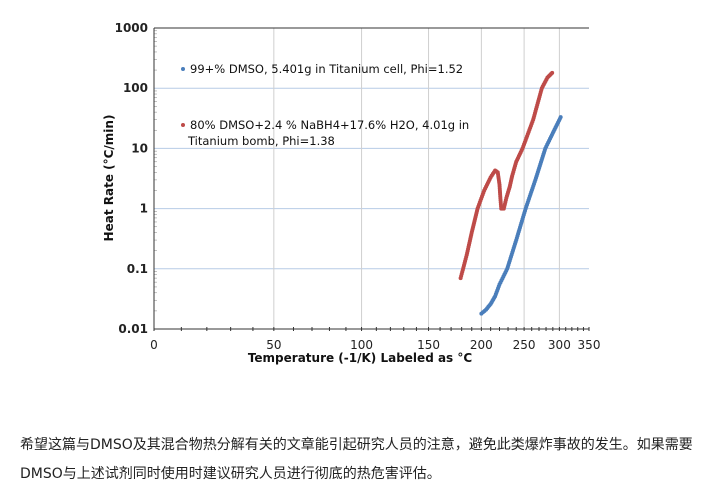 The image size is (720, 502). I want to click on y-tick-label: 100, so click(135, 88).